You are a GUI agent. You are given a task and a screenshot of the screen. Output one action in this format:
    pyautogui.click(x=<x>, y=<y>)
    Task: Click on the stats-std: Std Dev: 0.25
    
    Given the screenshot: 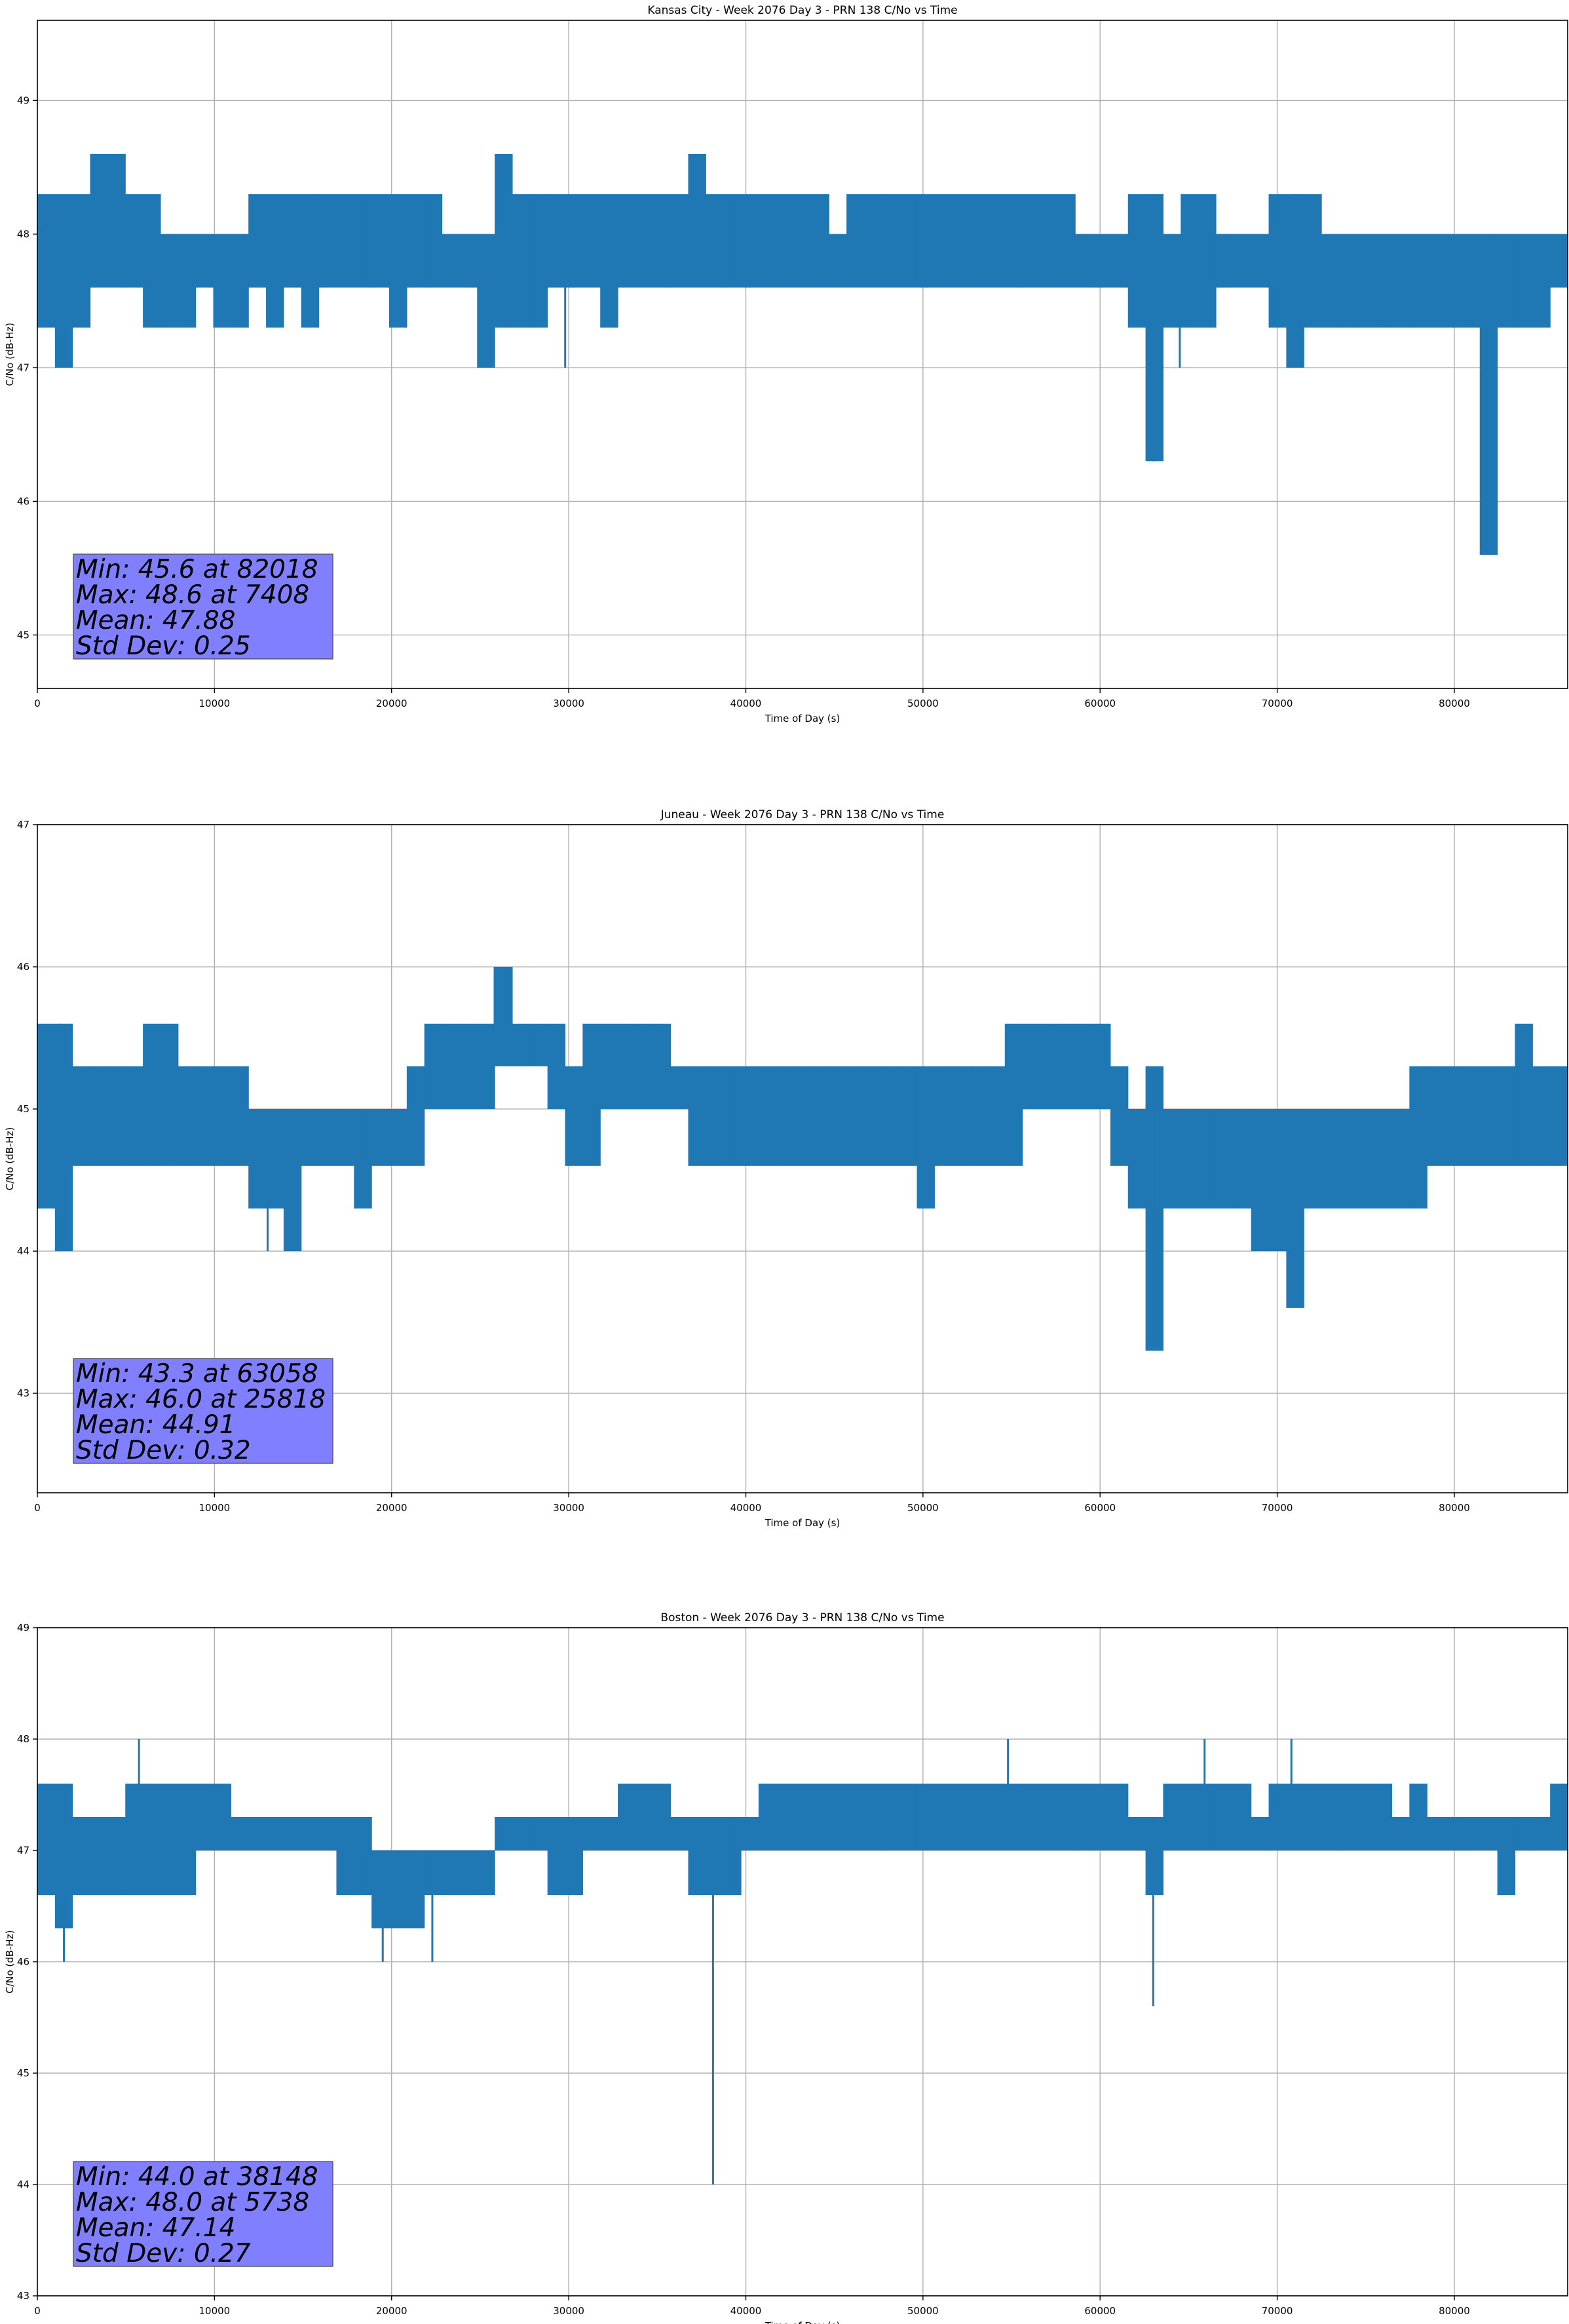 What is the action you would take?
    pyautogui.click(x=163, y=646)
    